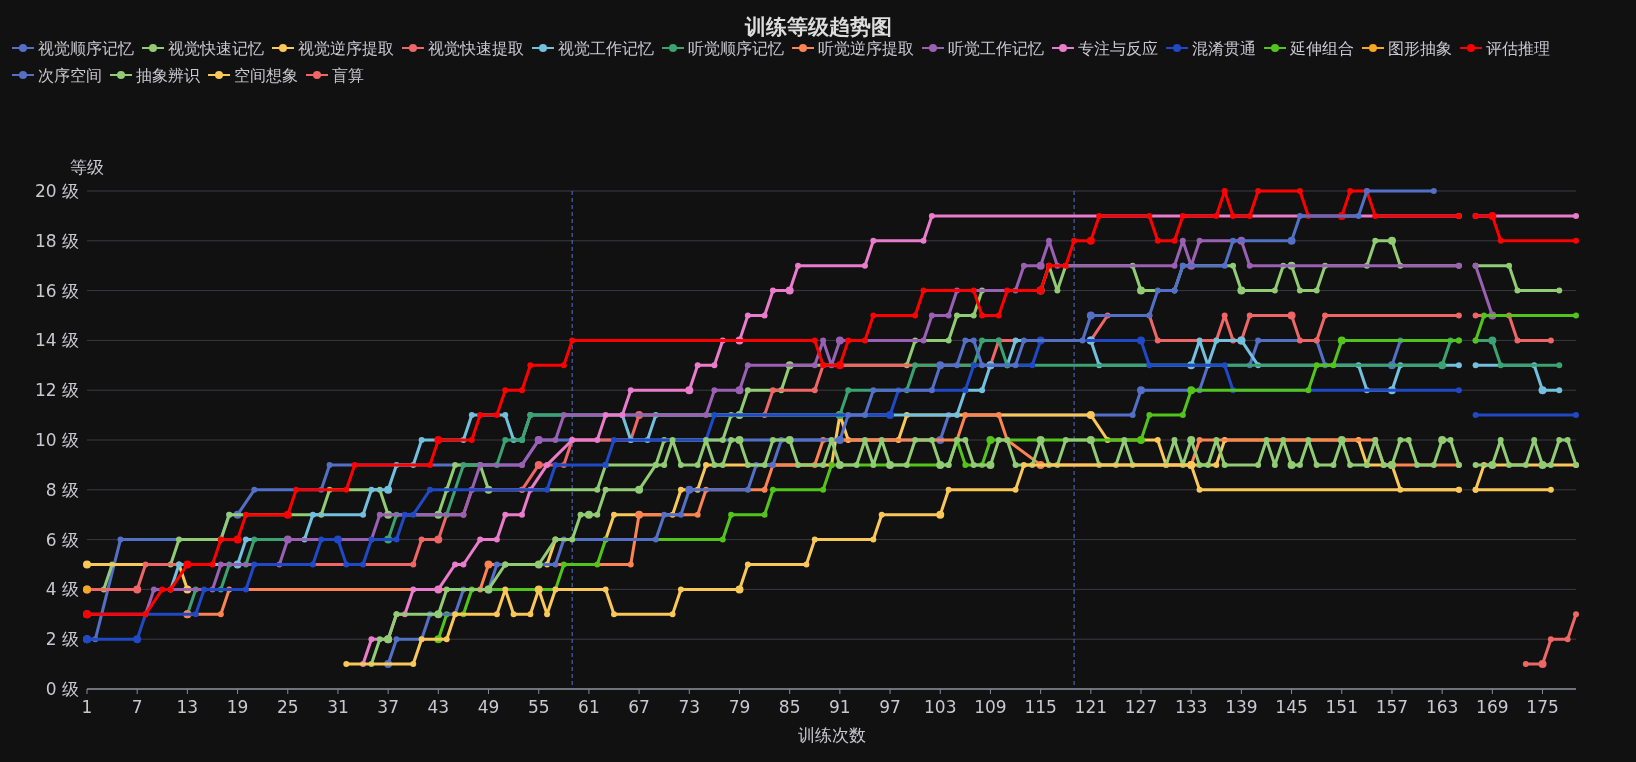 This screenshot has height=762, width=1636. I want to click on legend-label: 图形抽象, so click(1420, 48).